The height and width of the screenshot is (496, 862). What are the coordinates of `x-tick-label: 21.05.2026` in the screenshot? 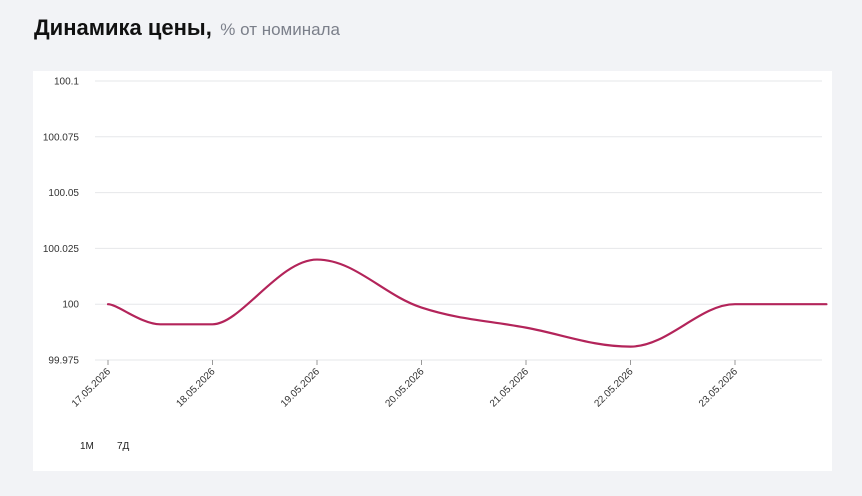 It's located at (509, 387).